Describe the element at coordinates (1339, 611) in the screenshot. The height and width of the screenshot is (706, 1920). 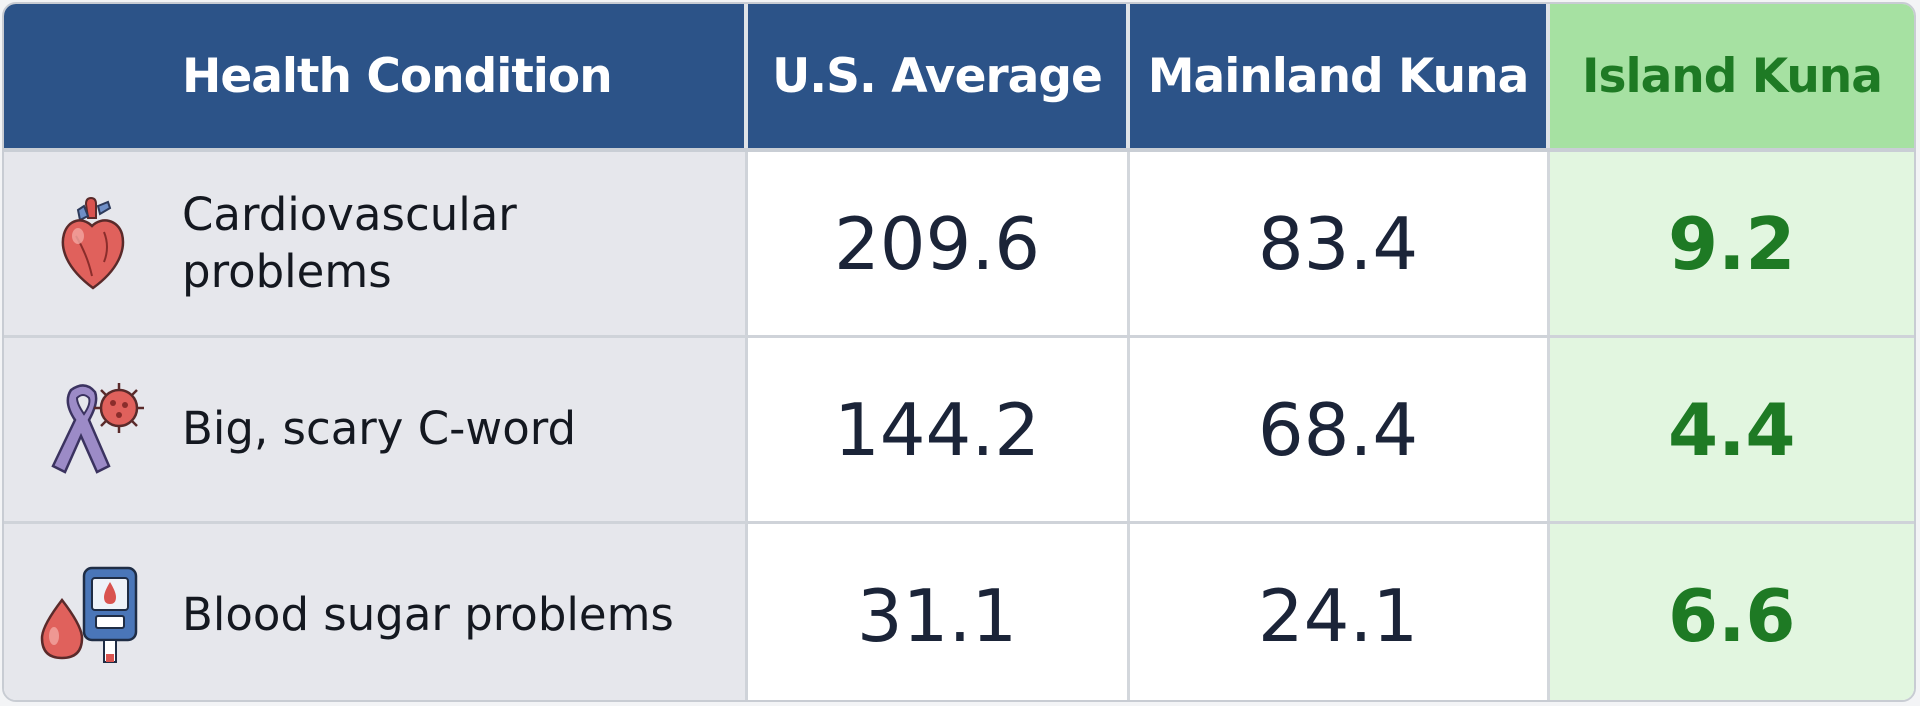
I see `mainland-kuna-value: 24.1` at that location.